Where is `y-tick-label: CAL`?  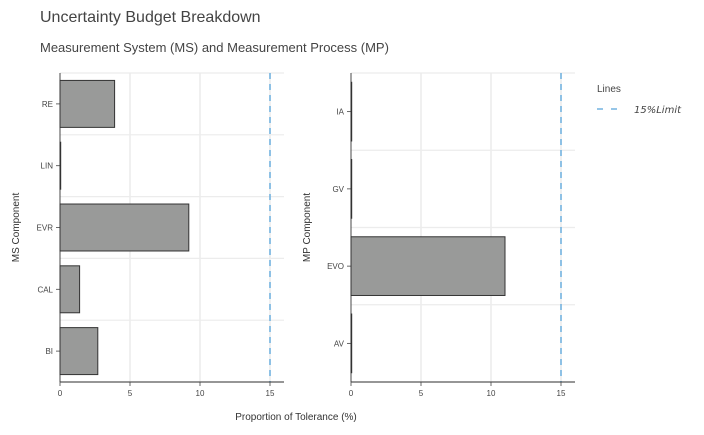 y-tick-label: CAL is located at coordinates (45, 289).